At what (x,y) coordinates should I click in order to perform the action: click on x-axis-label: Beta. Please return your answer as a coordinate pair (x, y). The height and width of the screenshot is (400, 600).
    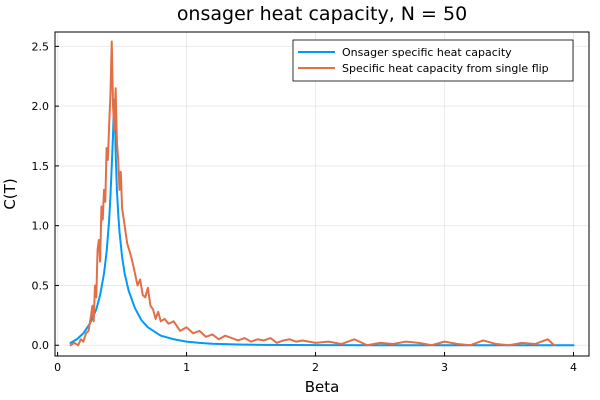
    Looking at the image, I should click on (322, 387).